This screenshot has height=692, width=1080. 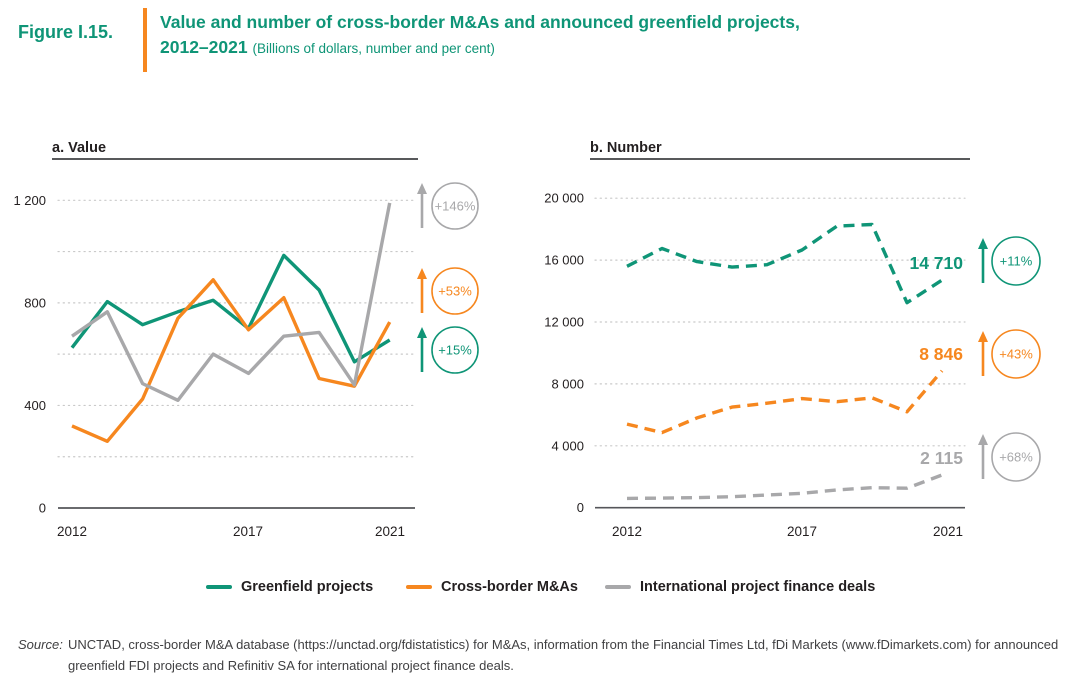 I want to click on badge-percent-label: +43%, so click(x=1016, y=354).